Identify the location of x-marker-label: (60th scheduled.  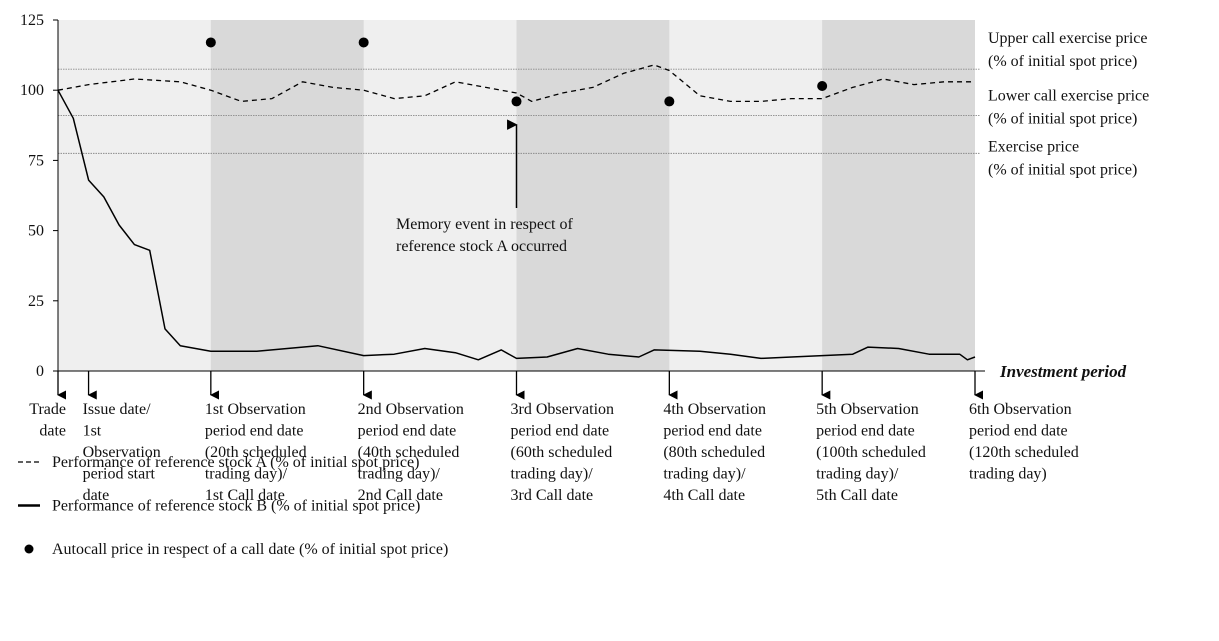
(562, 452).